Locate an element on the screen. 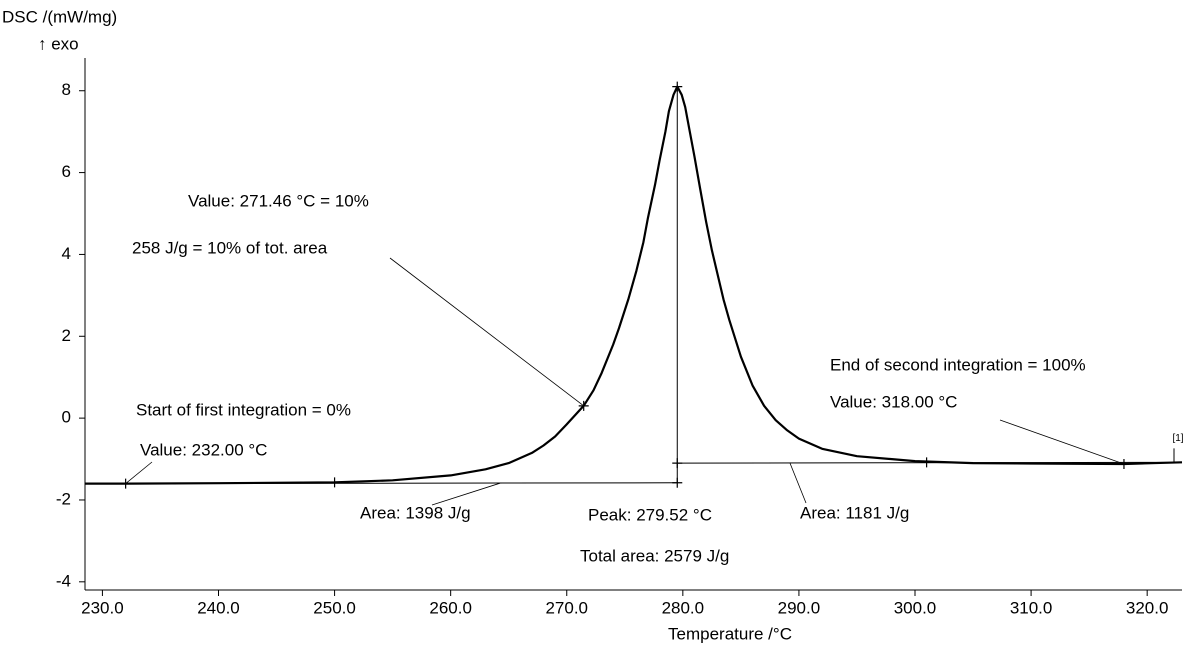 The height and width of the screenshot is (650, 1187). annotation: Value: 271.46 °C = 10% is located at coordinates (278, 200).